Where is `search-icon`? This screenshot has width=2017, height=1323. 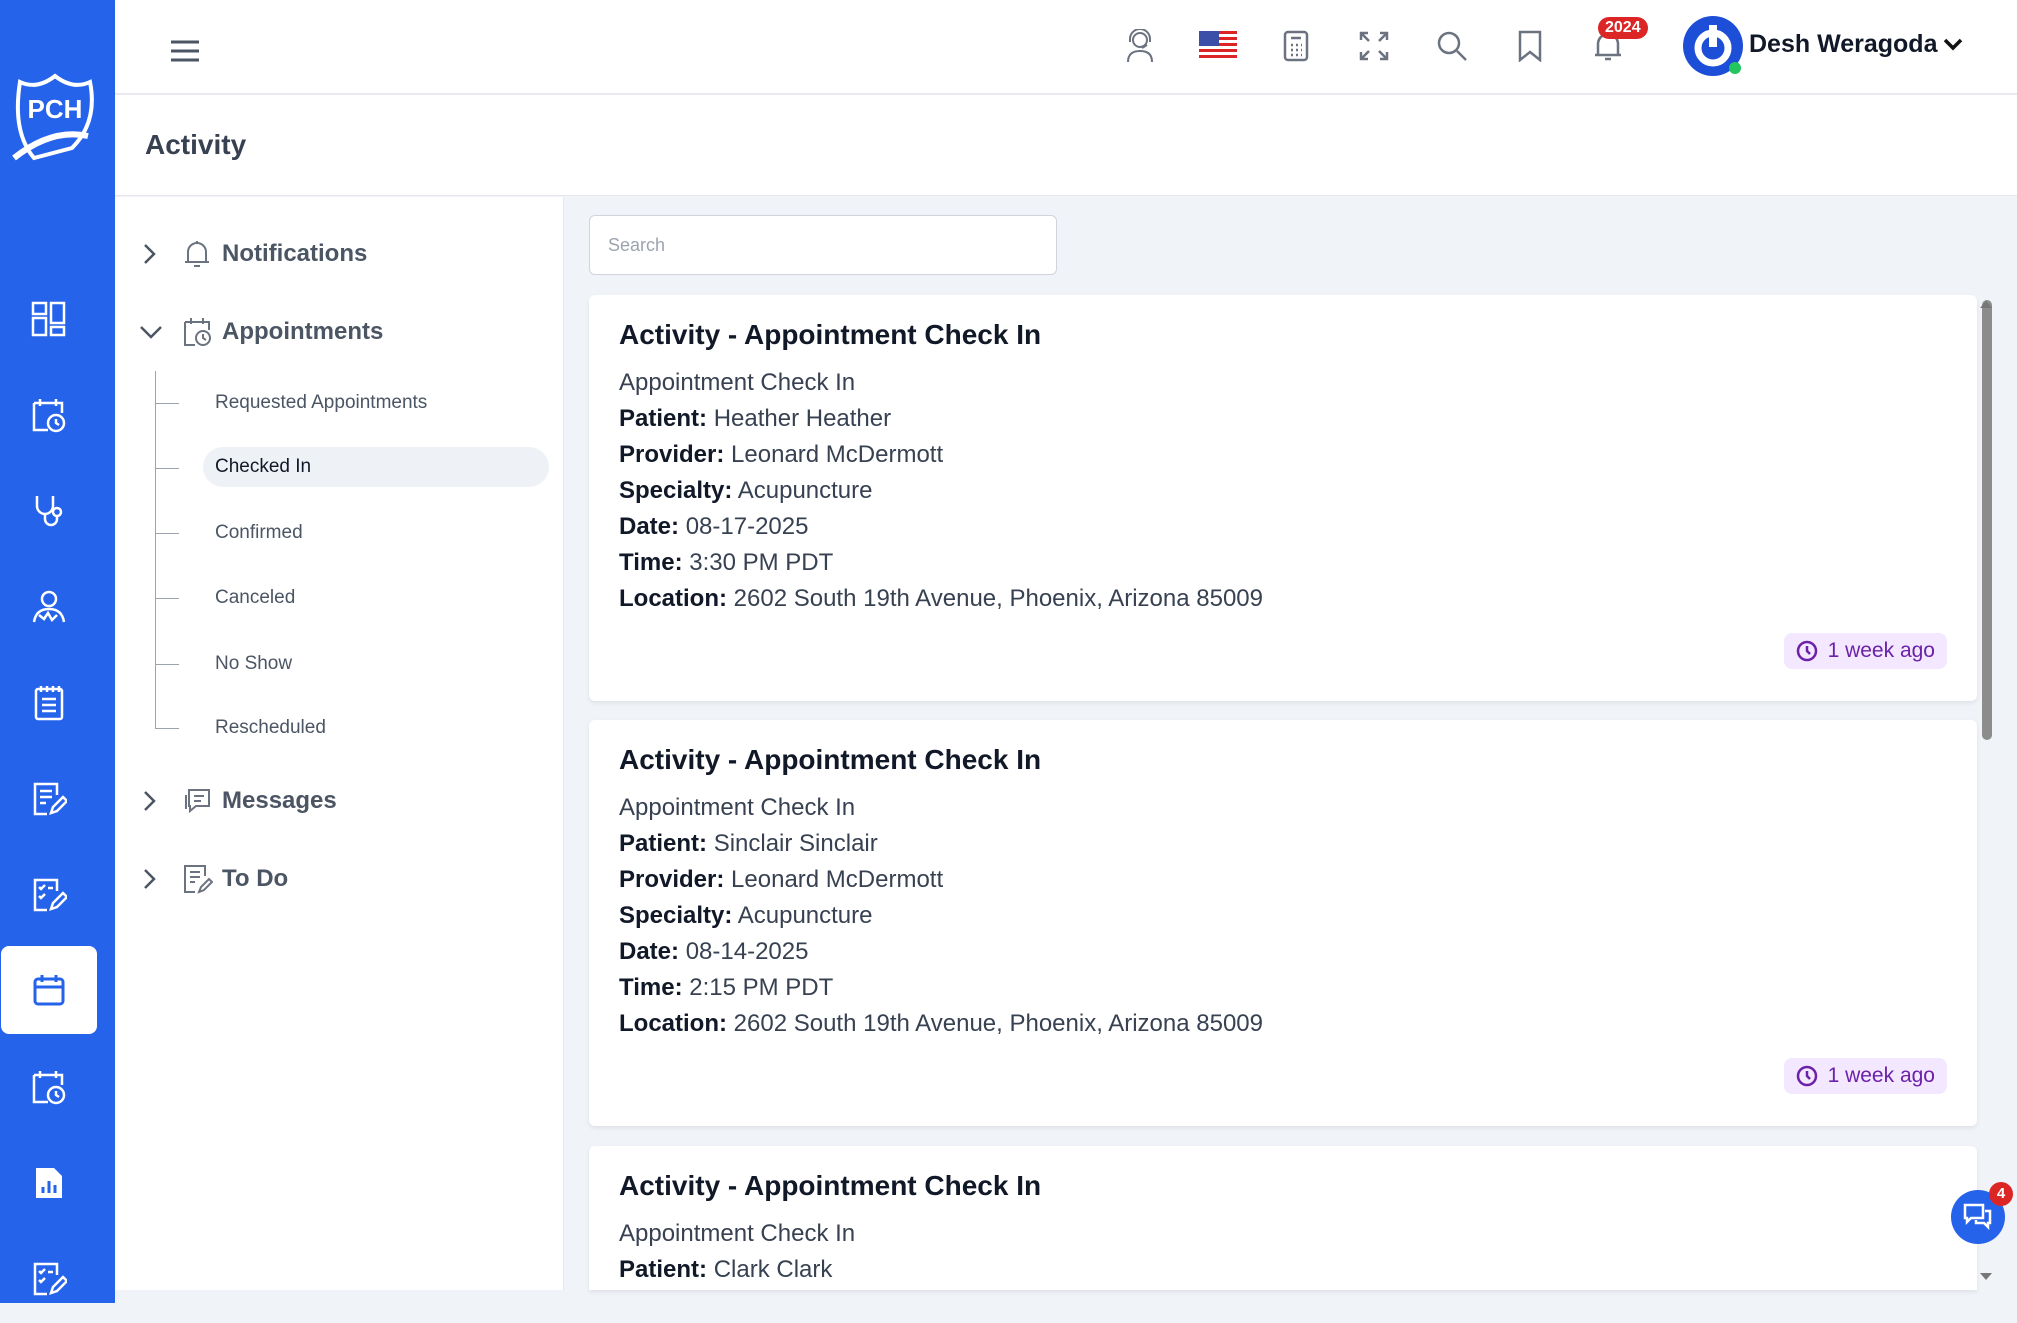 search-icon is located at coordinates (1452, 46).